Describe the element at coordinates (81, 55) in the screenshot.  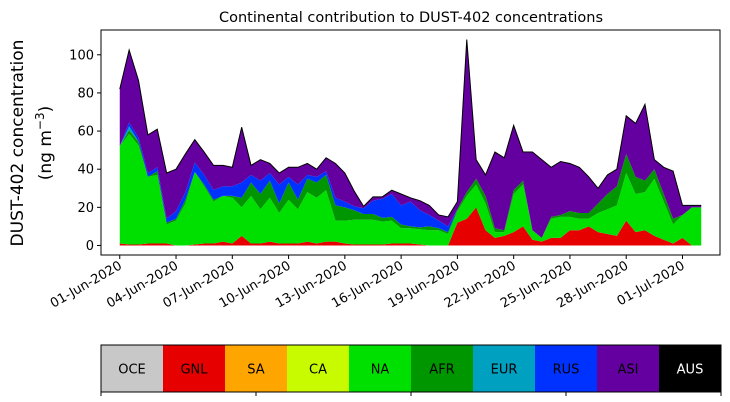
I see `y-tick-label: 100` at that location.